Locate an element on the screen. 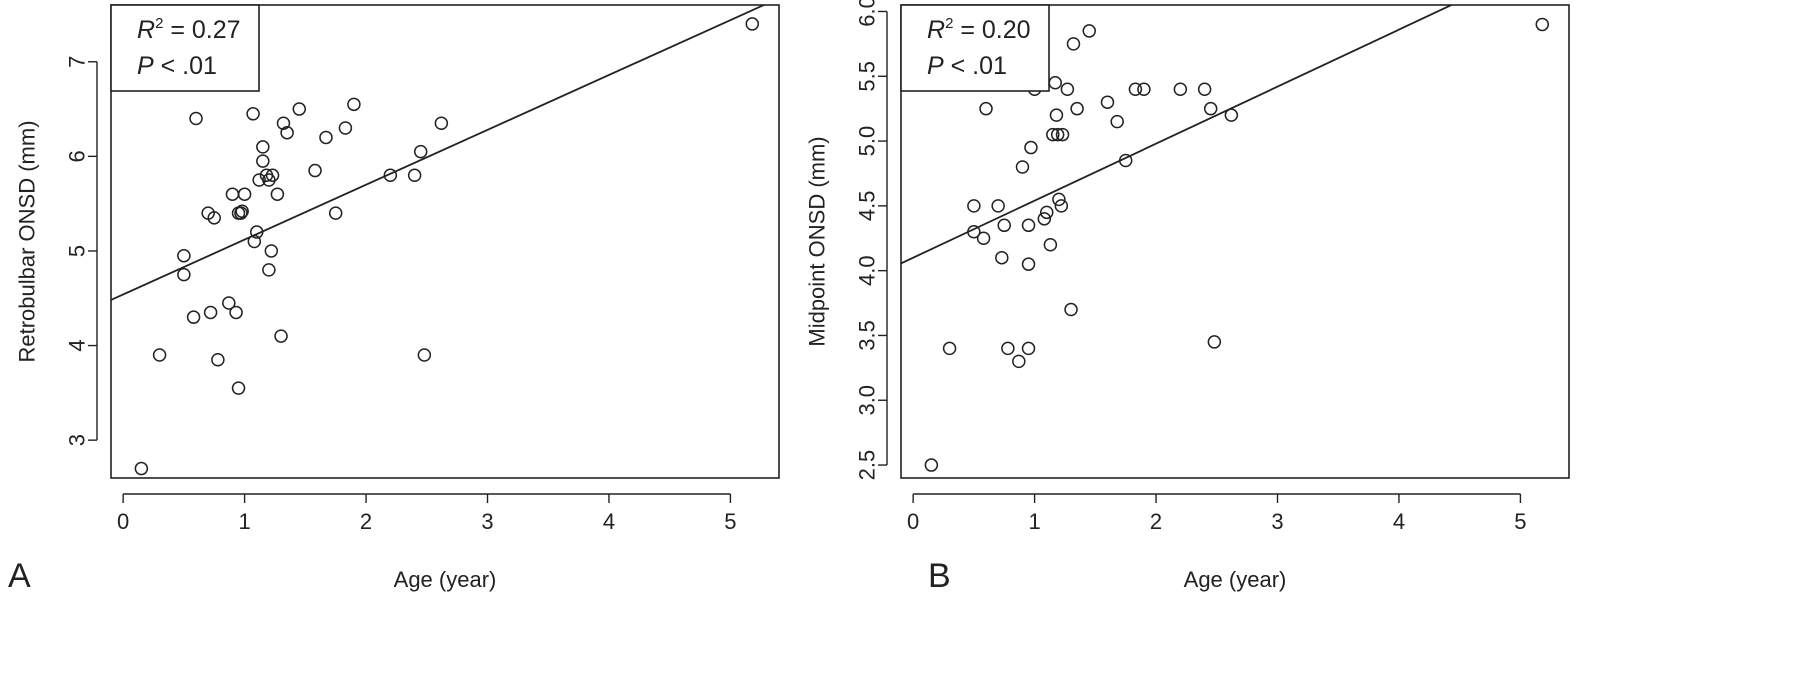 The height and width of the screenshot is (690, 1800). panel-letter: A is located at coordinates (19, 576).